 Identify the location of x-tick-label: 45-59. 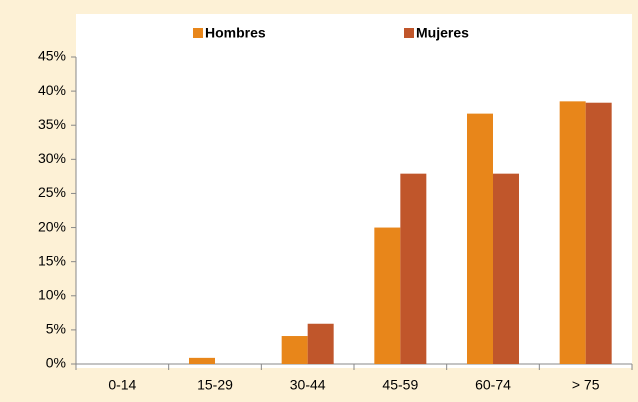
(400, 385).